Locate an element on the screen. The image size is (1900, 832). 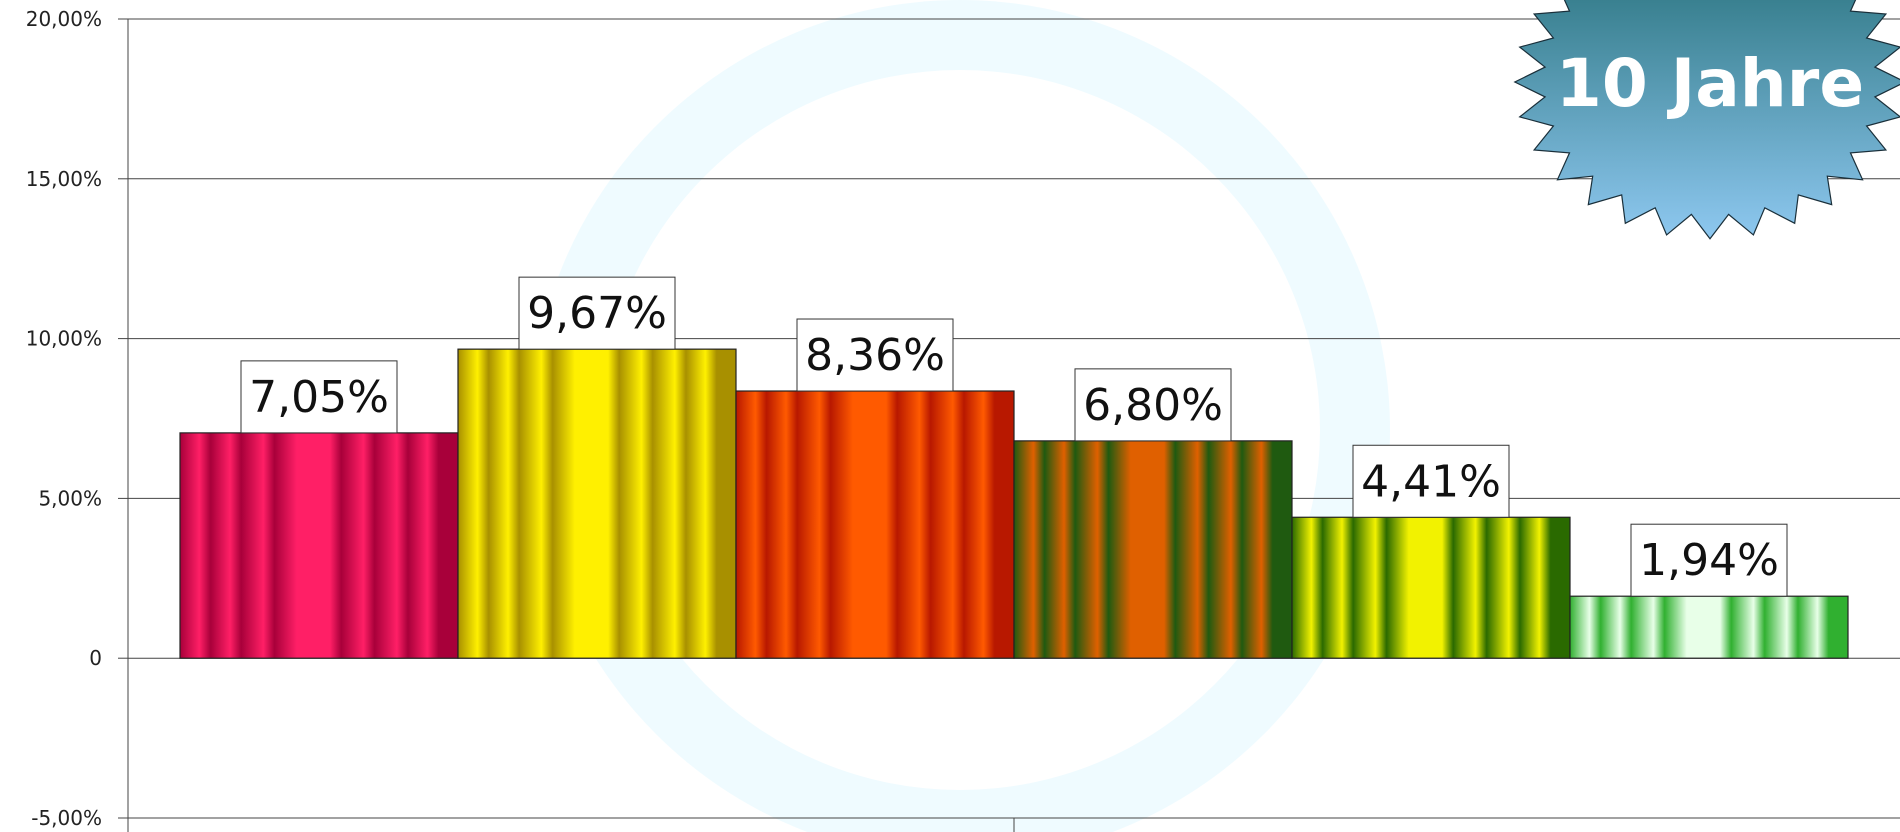
ten-years-badge: 10 Jahre is located at coordinates (1706, 120).